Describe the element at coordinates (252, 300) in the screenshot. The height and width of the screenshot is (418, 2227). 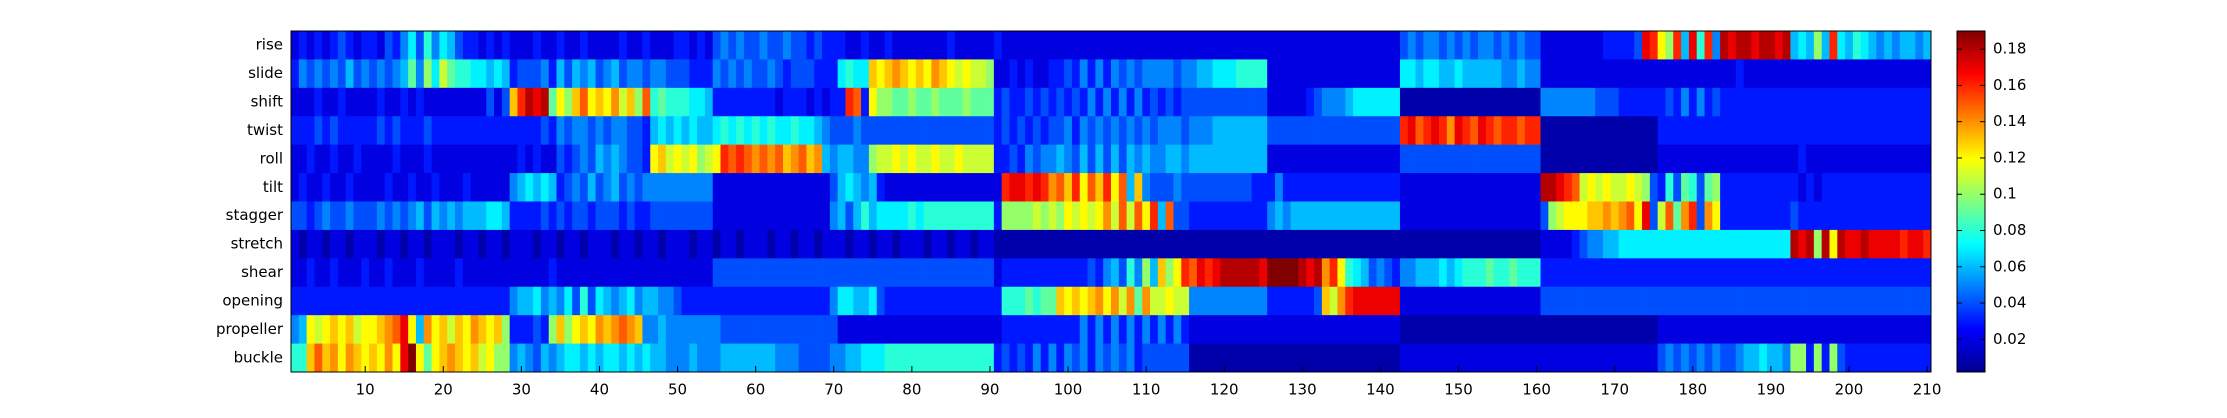
I see `row-label: opening` at that location.